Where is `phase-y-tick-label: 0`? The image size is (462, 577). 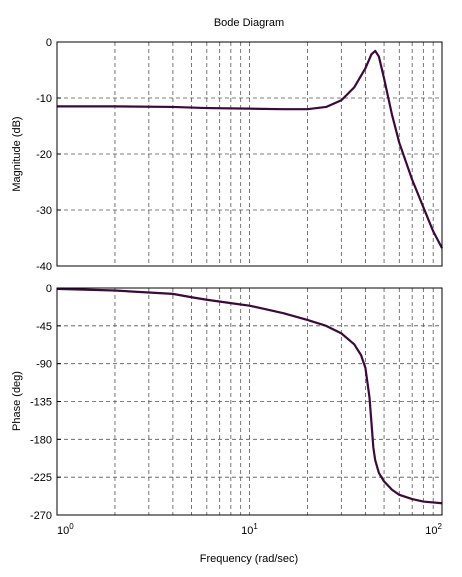
phase-y-tick-label: 0 is located at coordinates (49, 289).